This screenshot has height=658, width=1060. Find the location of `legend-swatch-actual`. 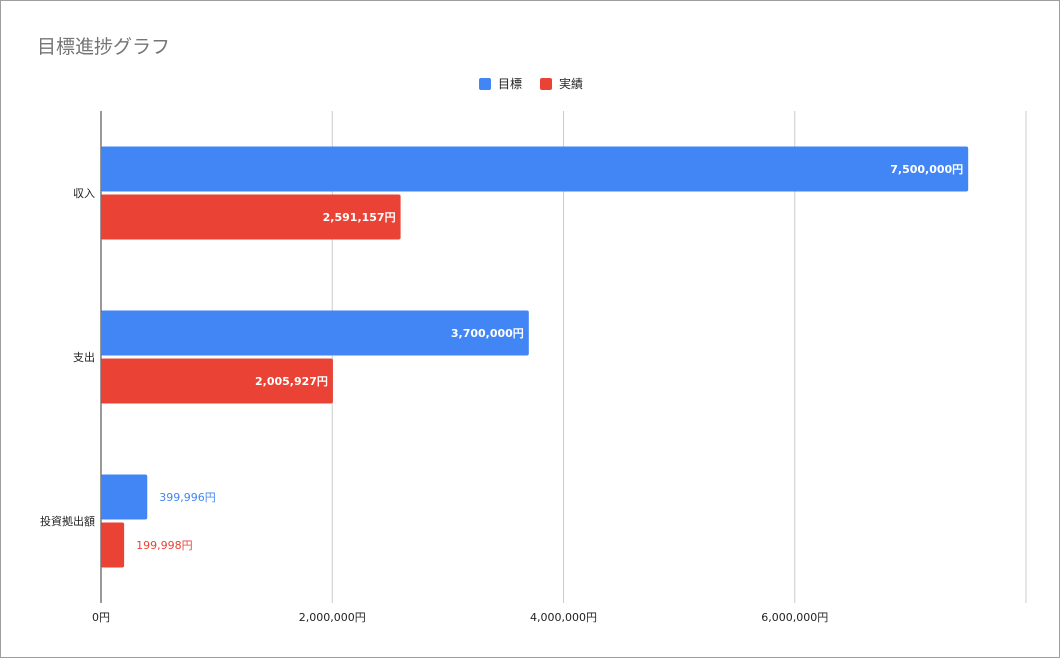

legend-swatch-actual is located at coordinates (546, 83).